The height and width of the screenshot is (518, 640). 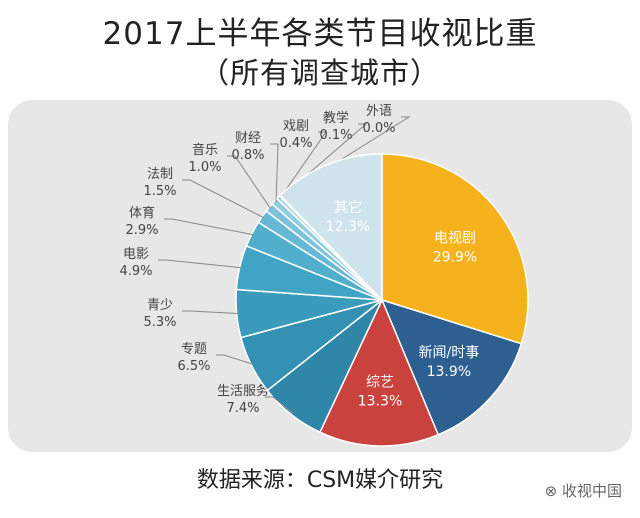 What do you see at coordinates (194, 349) in the screenshot?
I see `slice-label: 专题` at bounding box center [194, 349].